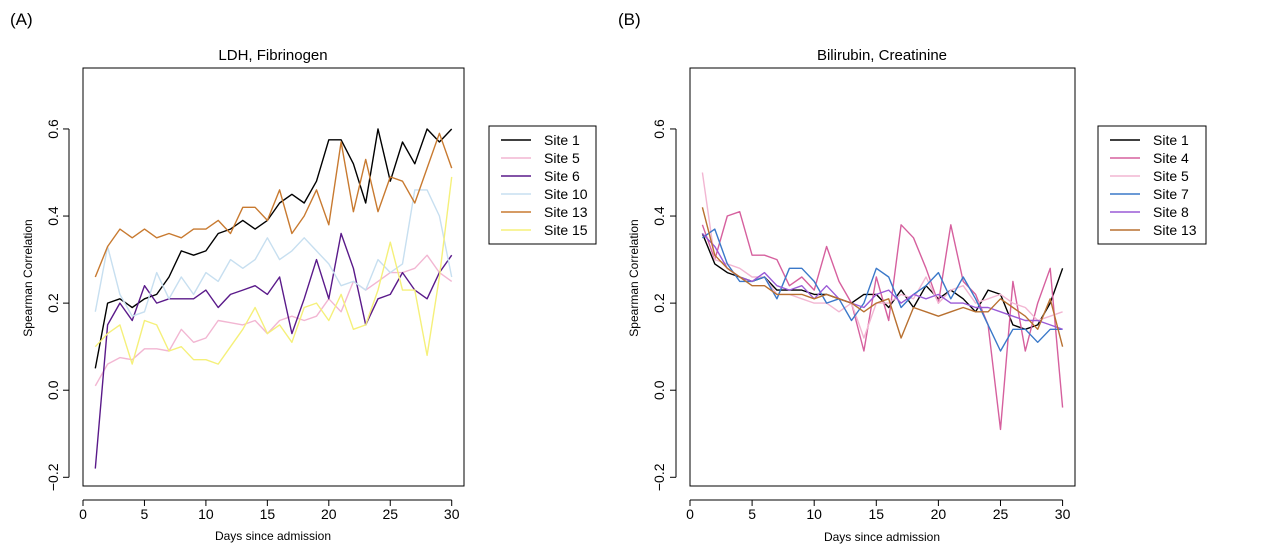 This screenshot has height=550, width=1280. I want to click on legend-entry: Site 8, so click(1171, 212).